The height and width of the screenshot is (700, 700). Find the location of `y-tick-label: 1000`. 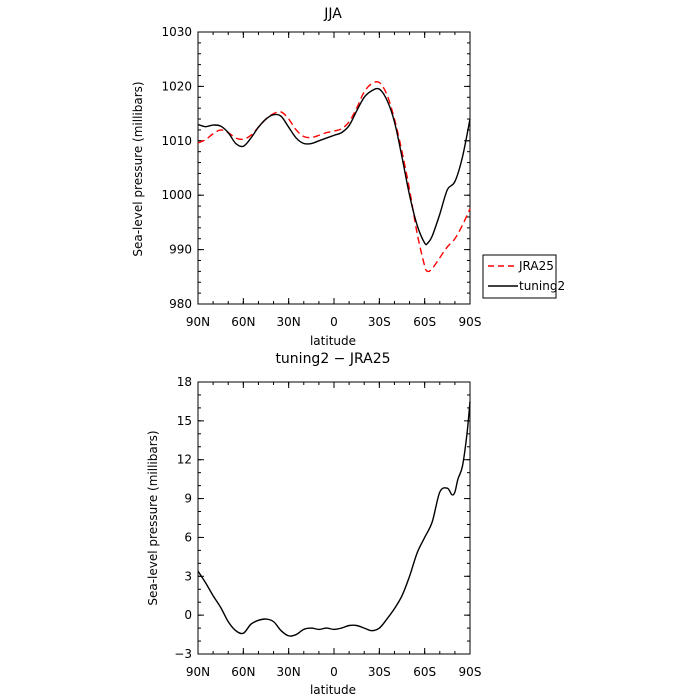

y-tick-label: 1000 is located at coordinates (176, 195).